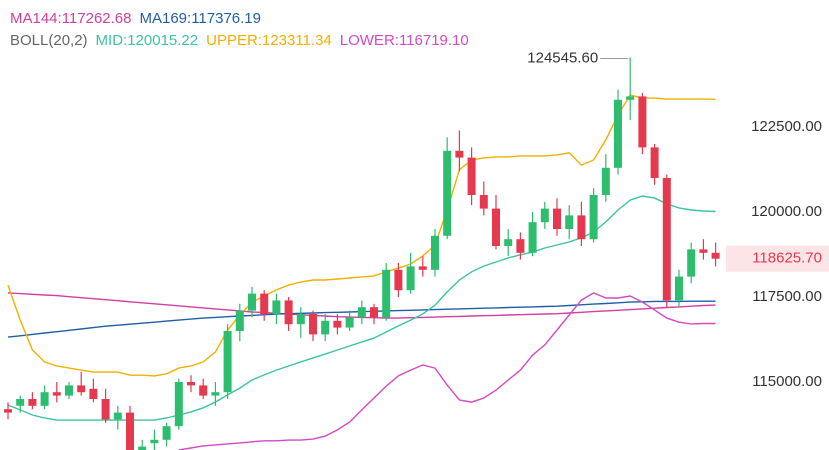 The height and width of the screenshot is (450, 829). Describe the element at coordinates (280, 26) in the screenshot. I see `legend-bg` at that location.